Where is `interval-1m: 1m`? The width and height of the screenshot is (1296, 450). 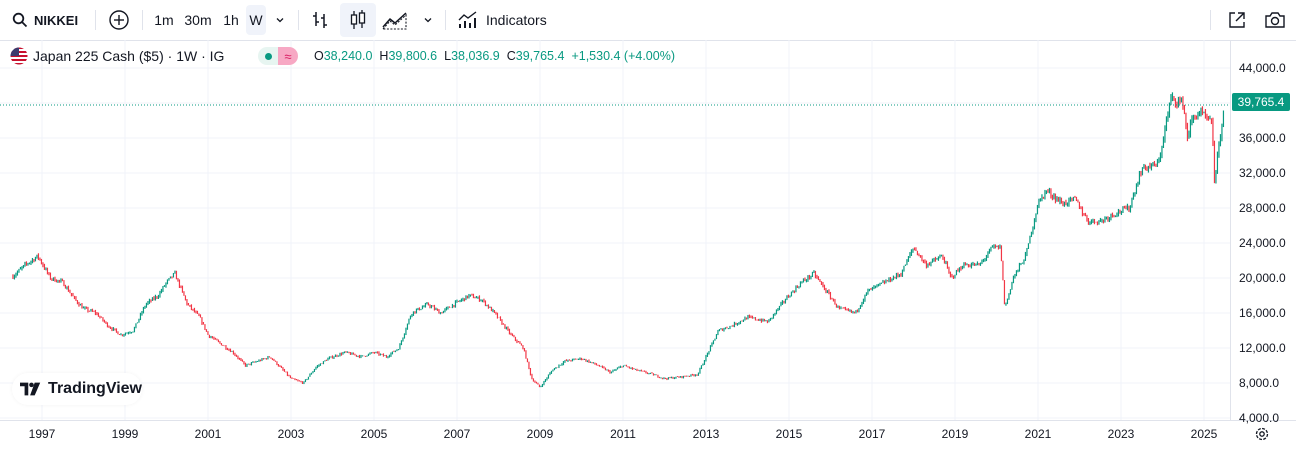
interval-1m: 1m is located at coordinates (164, 20).